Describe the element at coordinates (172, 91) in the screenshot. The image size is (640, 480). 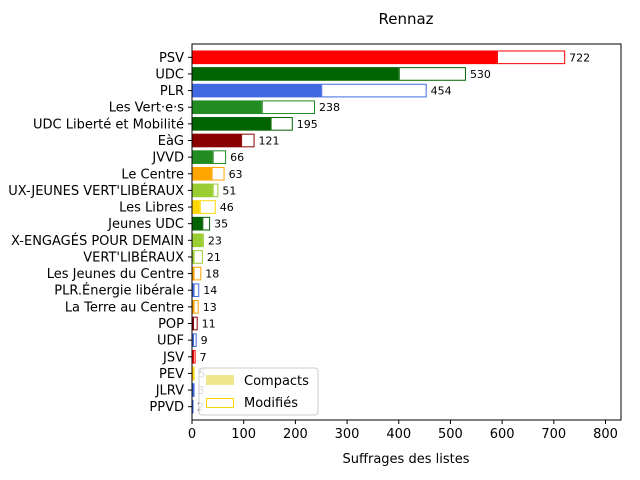
I see `y-tick-label: PLR` at that location.